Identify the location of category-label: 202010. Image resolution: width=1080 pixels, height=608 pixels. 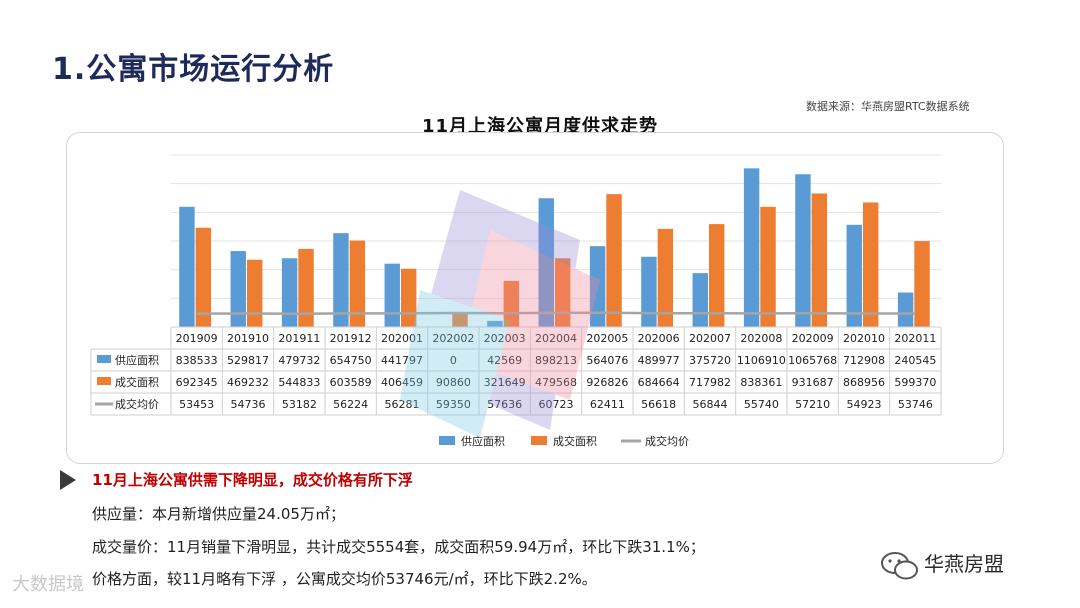
(864, 338).